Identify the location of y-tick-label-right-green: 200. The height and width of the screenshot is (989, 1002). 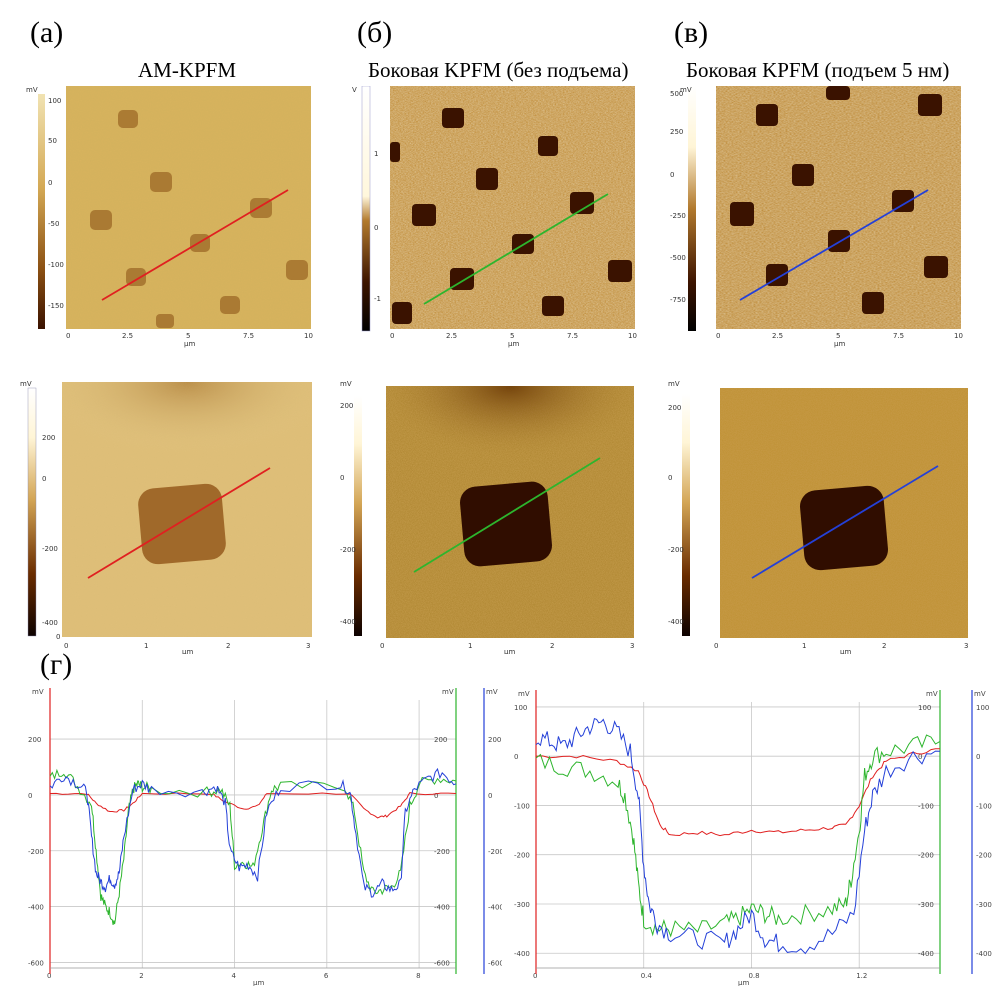
(440, 740).